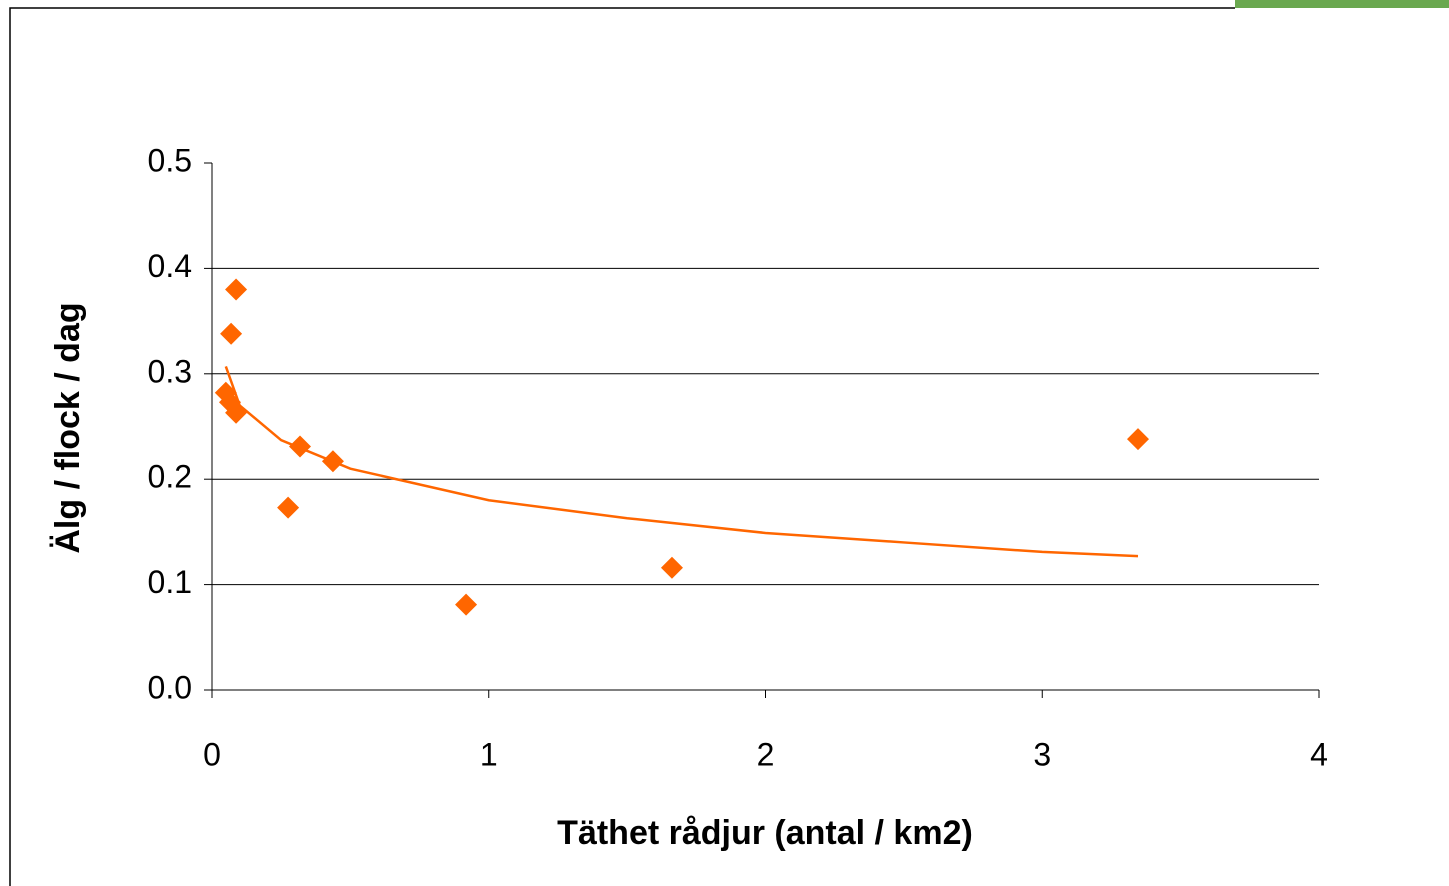 This screenshot has width=1449, height=886. What do you see at coordinates (170, 477) in the screenshot?
I see `y-tick-label: 0.2` at bounding box center [170, 477].